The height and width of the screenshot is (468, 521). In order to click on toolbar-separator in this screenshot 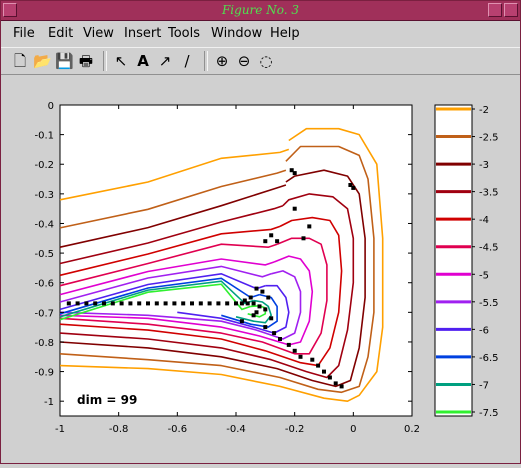, I will do `click(206, 61)`.